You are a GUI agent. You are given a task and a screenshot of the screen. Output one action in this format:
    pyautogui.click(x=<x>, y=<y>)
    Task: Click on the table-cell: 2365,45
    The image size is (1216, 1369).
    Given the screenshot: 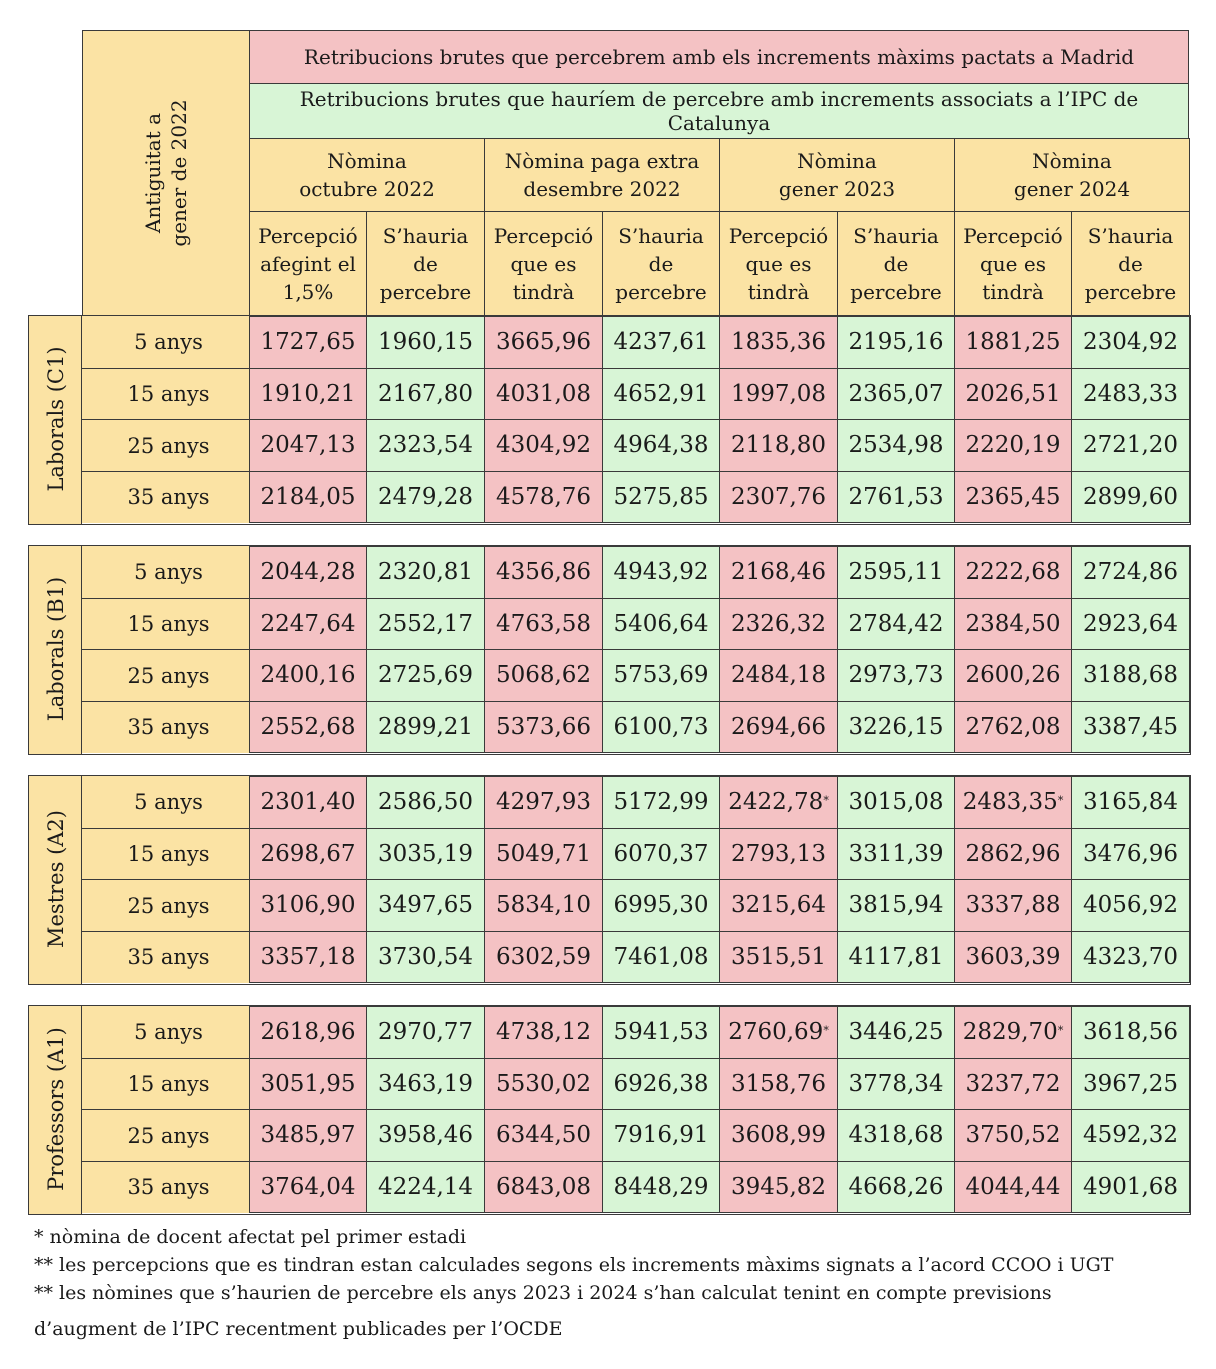 What is the action you would take?
    pyautogui.click(x=1013, y=496)
    